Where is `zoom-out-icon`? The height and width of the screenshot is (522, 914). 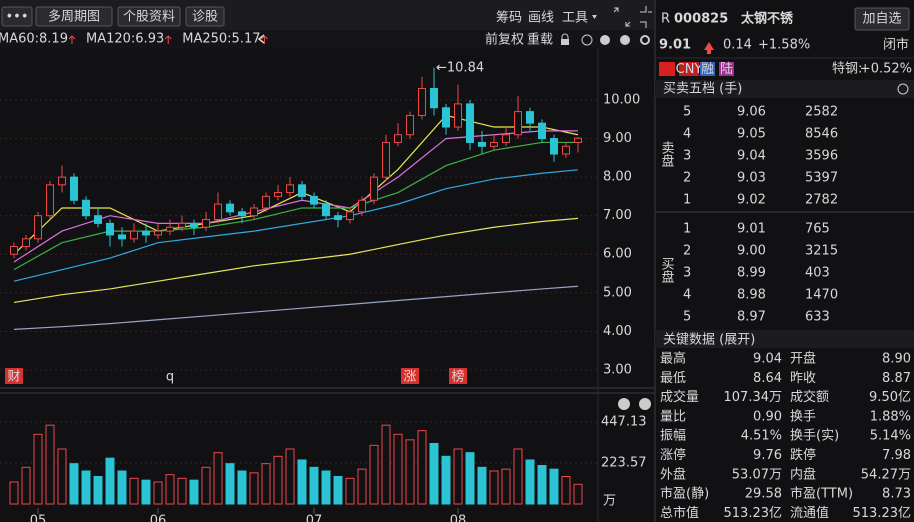
zoom-out-icon is located at coordinates (625, 40).